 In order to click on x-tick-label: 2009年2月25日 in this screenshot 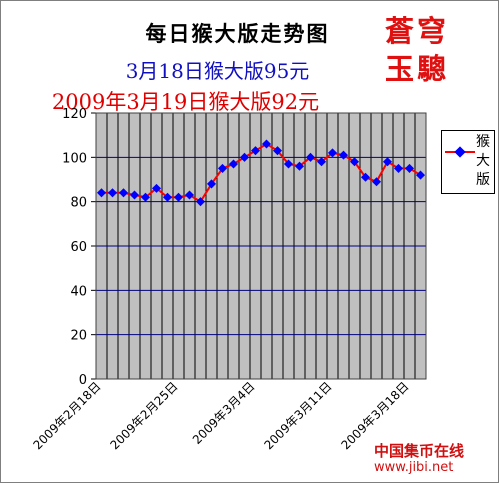, I will do `click(143, 415)`.